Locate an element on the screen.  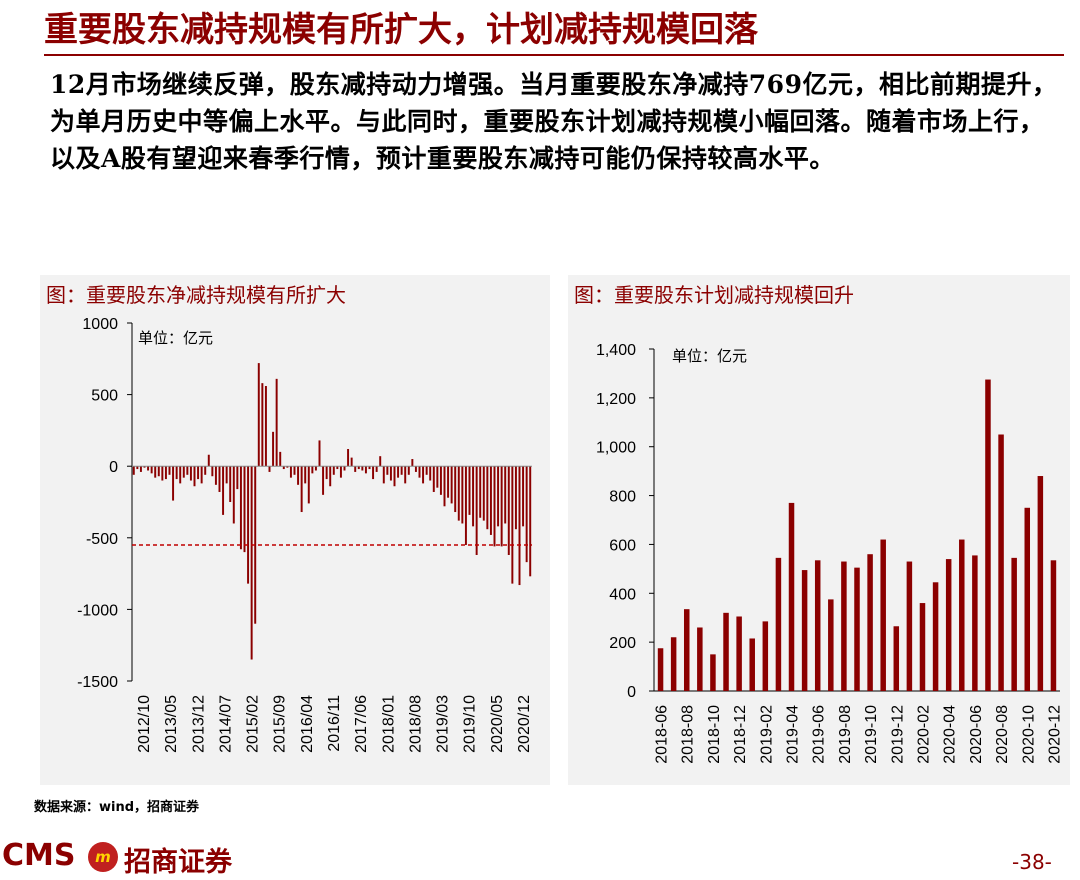
page-title: 重要股东减持规模有所扩大，计划减持规模回落 is located at coordinates (401, 30).